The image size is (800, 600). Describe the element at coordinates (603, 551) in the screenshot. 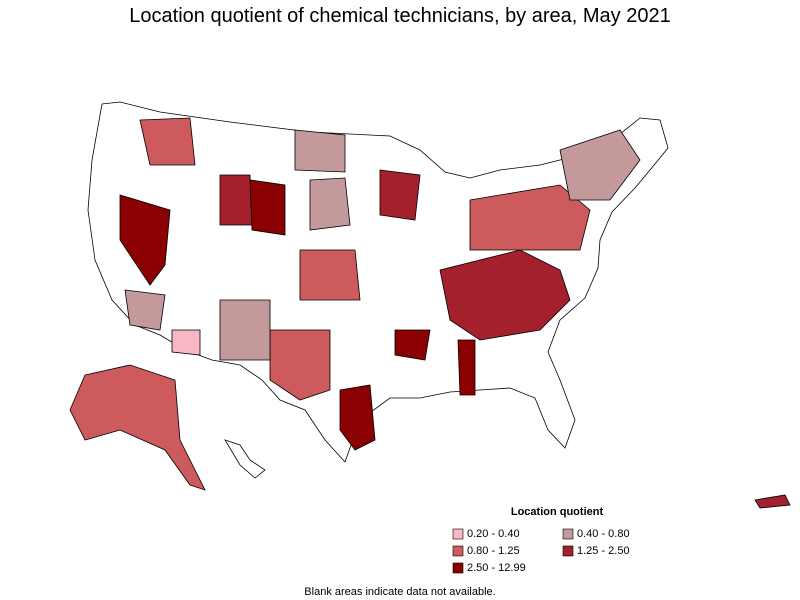

I see `legend-label: 1.25 - 2.50` at that location.